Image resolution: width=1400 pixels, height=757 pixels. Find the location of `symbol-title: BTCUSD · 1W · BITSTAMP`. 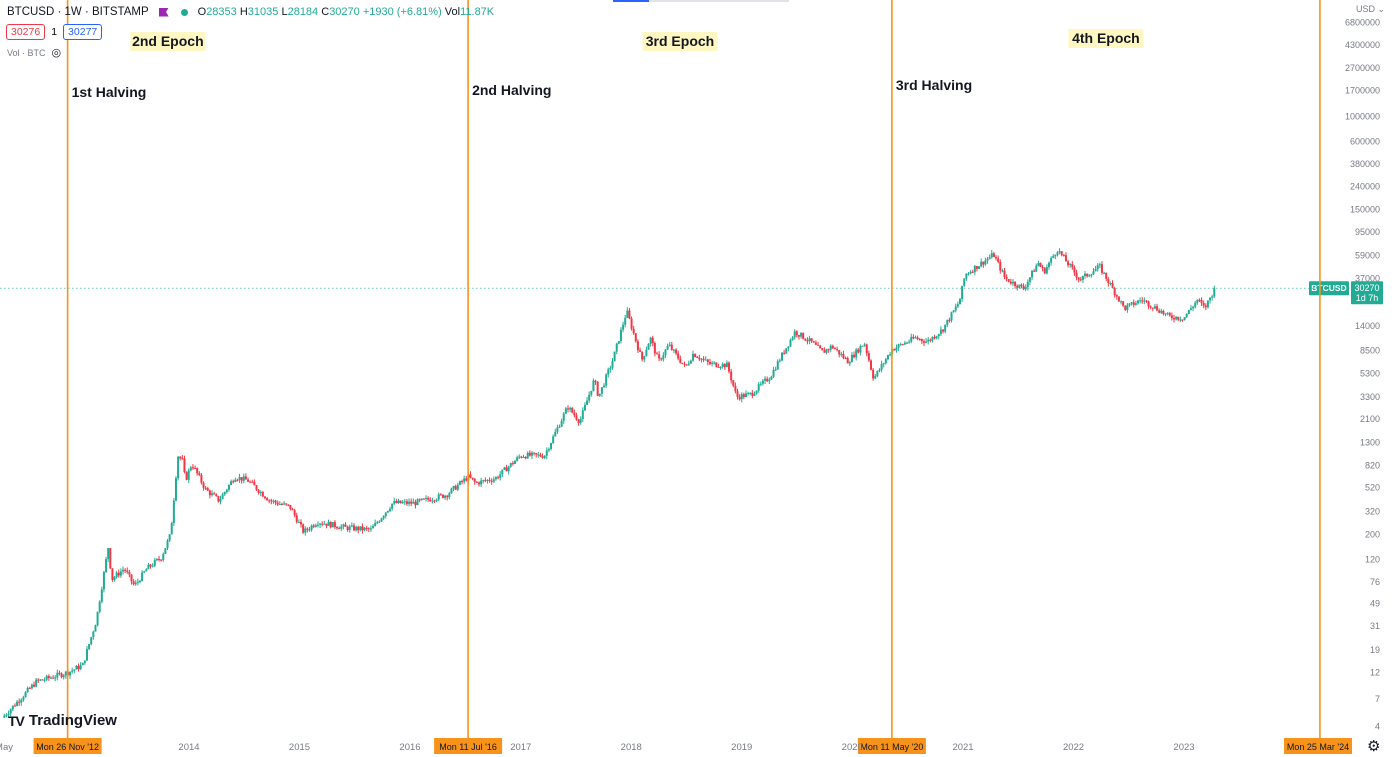

symbol-title: BTCUSD · 1W · BITSTAMP is located at coordinates (78, 12).